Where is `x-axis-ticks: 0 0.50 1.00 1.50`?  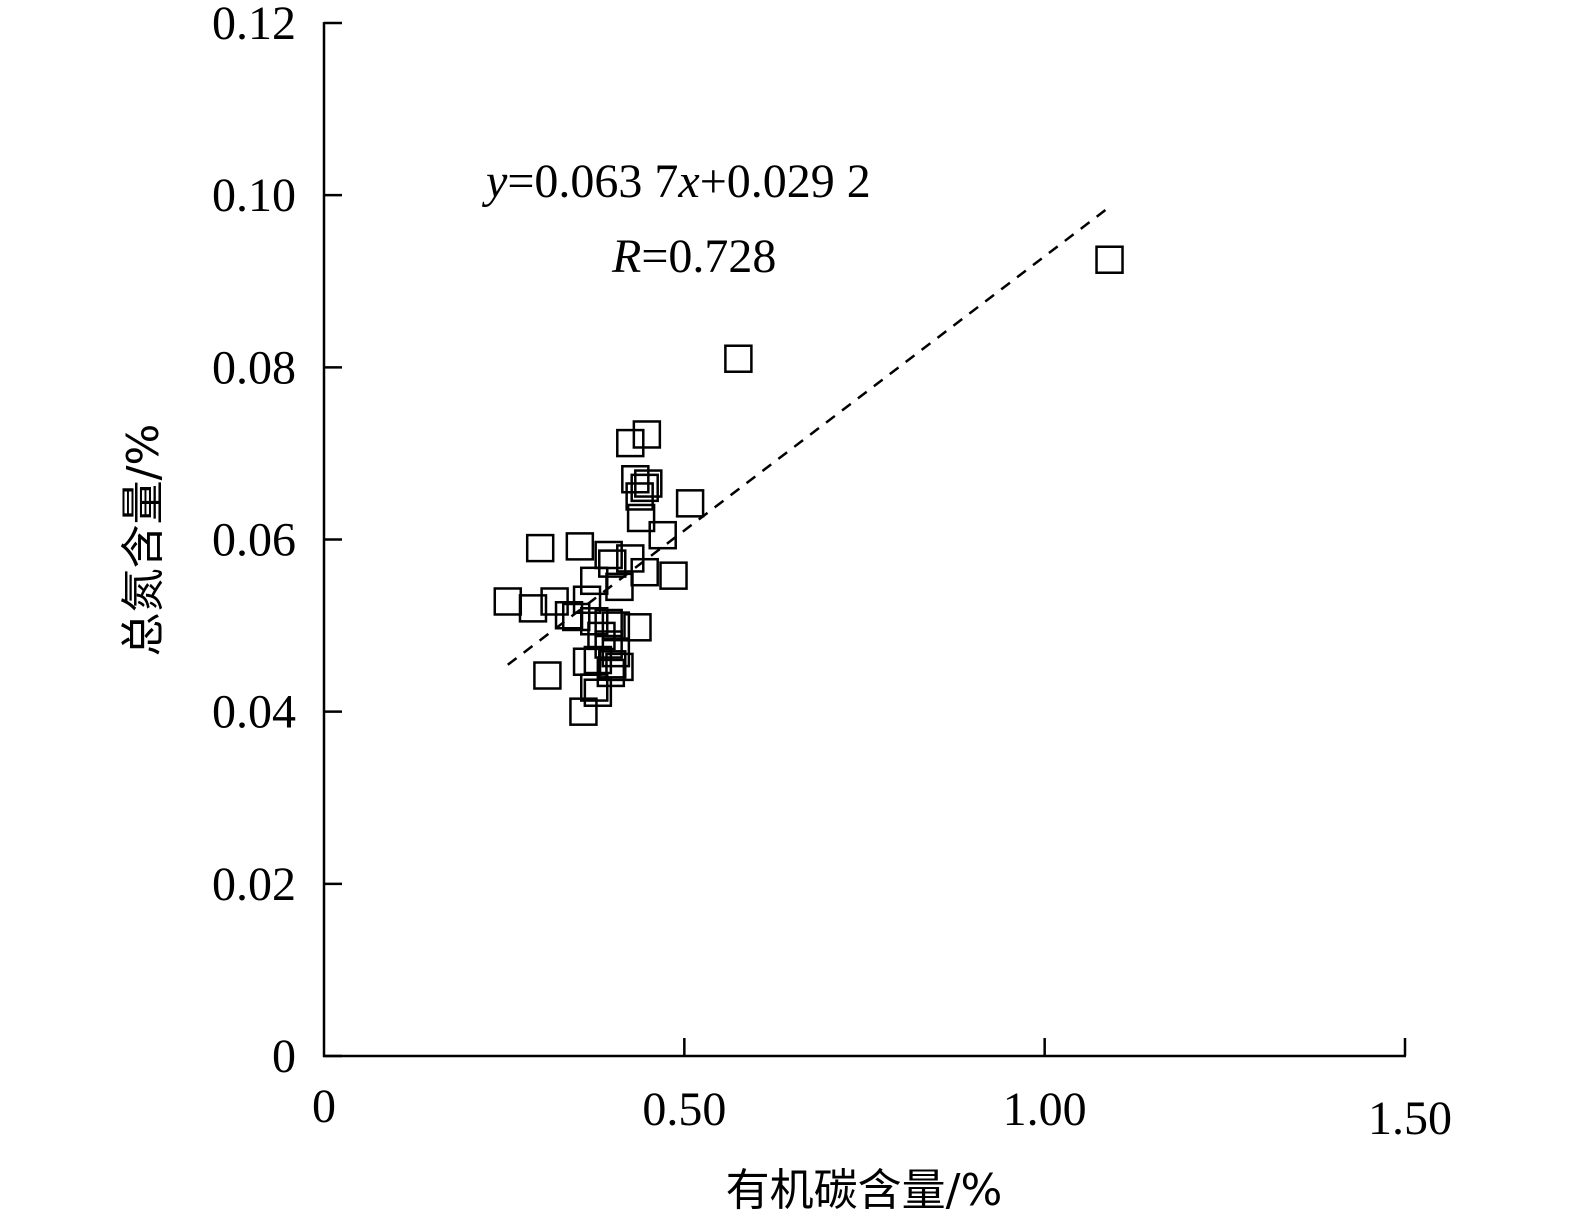
x-axis-ticks: 0 0.50 1.00 1.50 is located at coordinates (882, 1091).